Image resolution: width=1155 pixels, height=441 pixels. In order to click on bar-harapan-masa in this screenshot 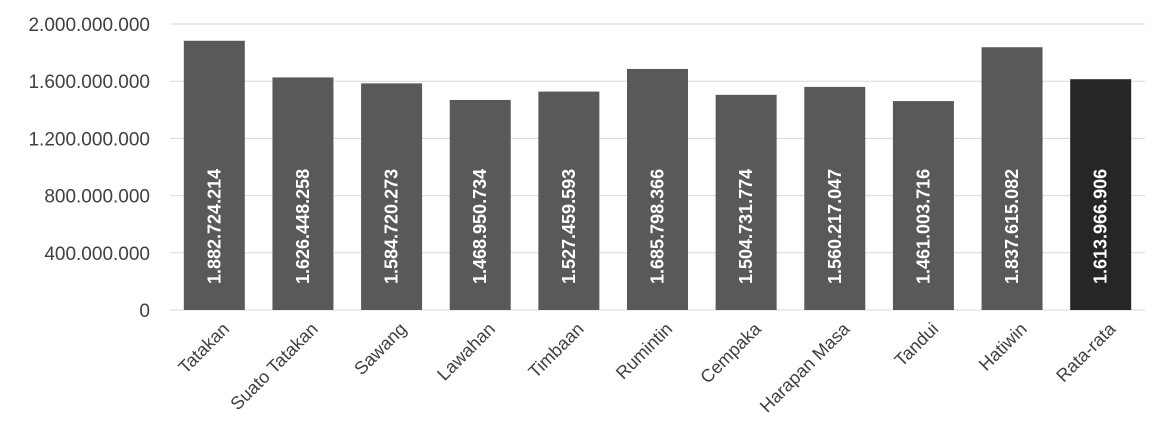, I will do `click(835, 198)`.